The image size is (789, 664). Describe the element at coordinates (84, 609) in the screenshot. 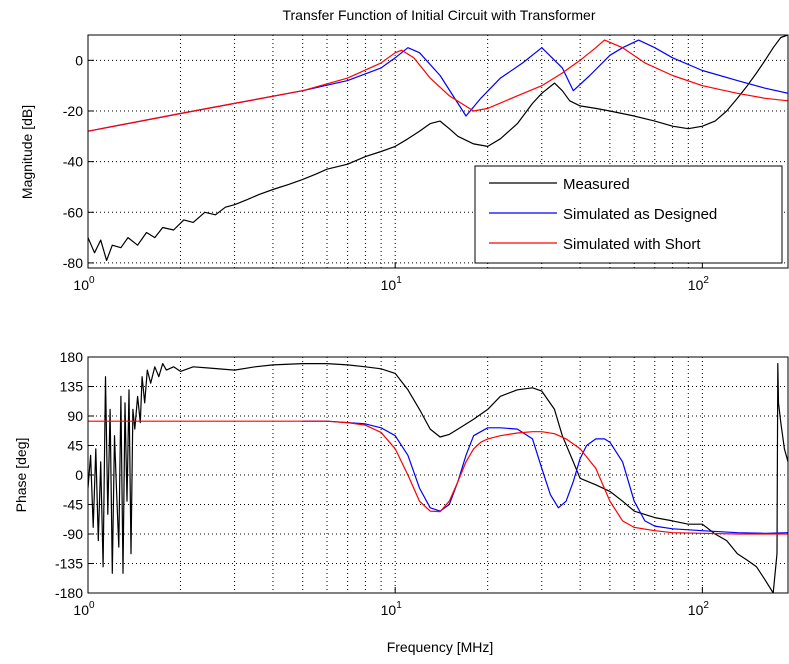

I see `phase-x-tick-label: 10⁰` at that location.